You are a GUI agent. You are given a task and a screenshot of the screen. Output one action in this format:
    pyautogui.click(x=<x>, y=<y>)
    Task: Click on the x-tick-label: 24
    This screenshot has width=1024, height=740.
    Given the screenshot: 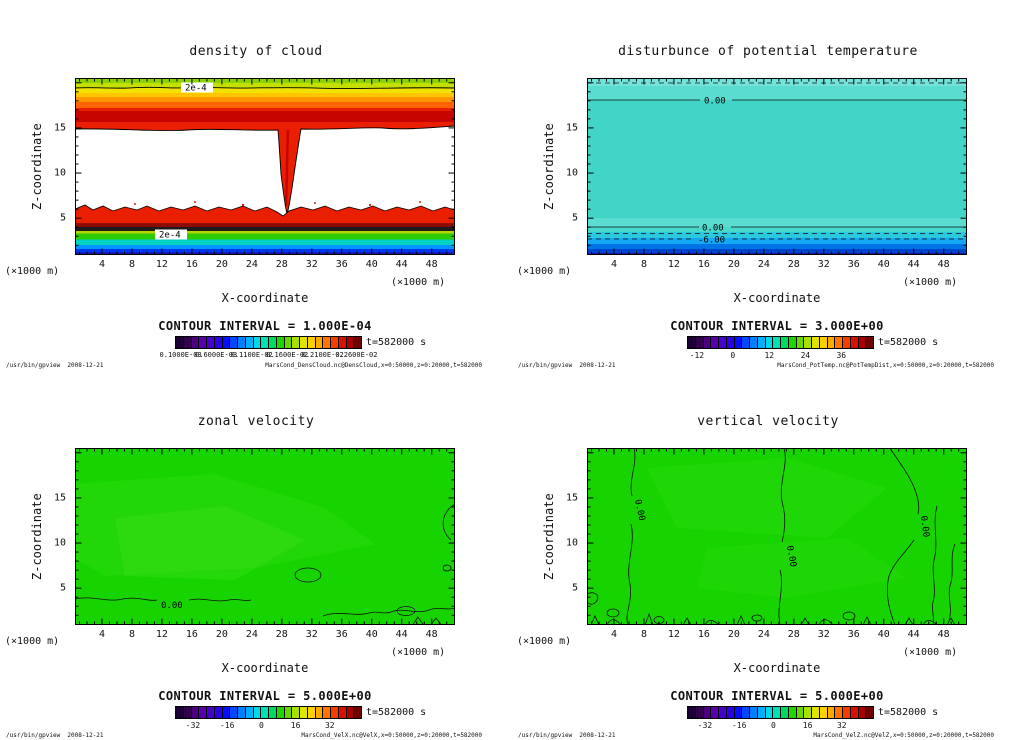 What is the action you would take?
    pyautogui.click(x=763, y=634)
    